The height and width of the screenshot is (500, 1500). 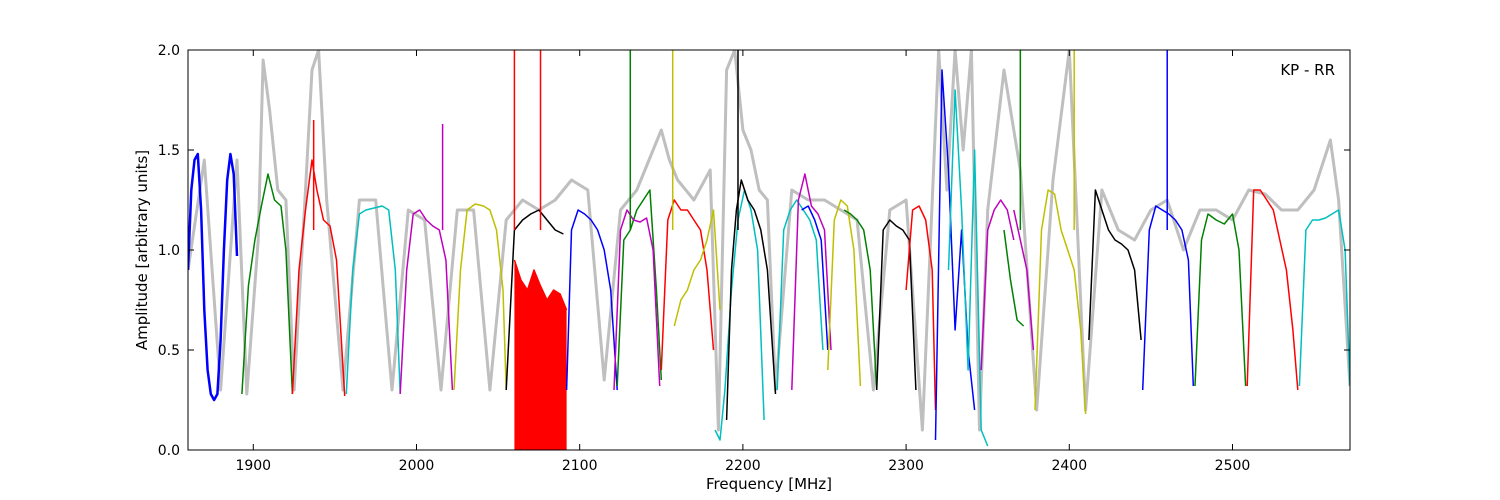 What do you see at coordinates (580, 466) in the screenshot?
I see `x-tick-label: 2100` at bounding box center [580, 466].